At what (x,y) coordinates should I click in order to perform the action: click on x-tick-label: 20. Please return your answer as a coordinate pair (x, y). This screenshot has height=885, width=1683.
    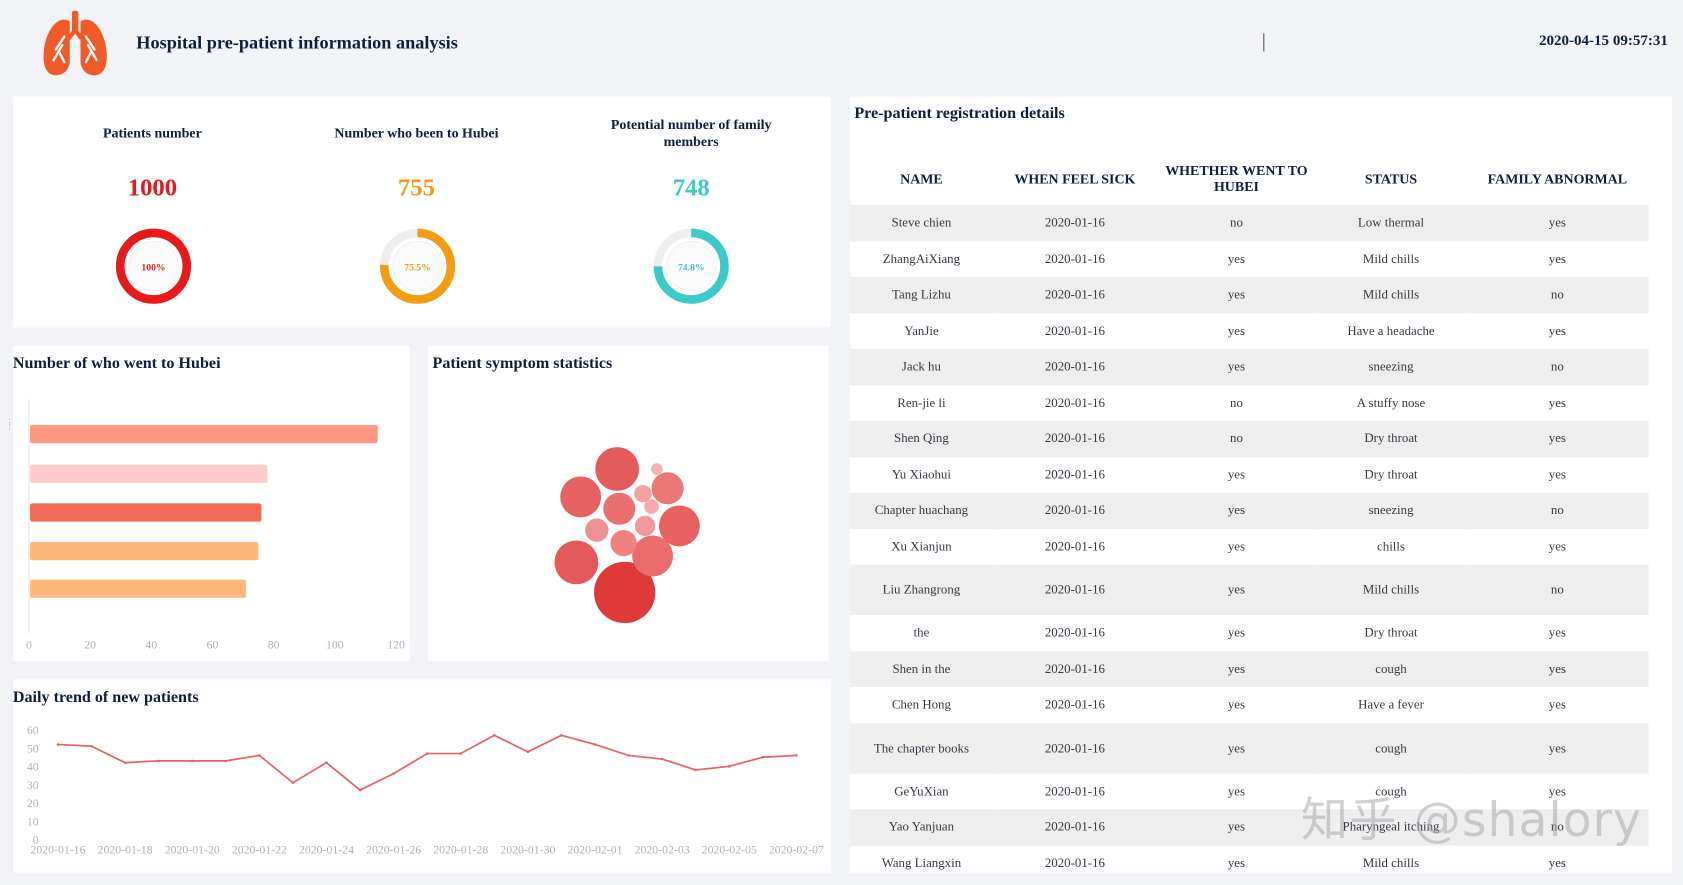
    Looking at the image, I should click on (90, 644).